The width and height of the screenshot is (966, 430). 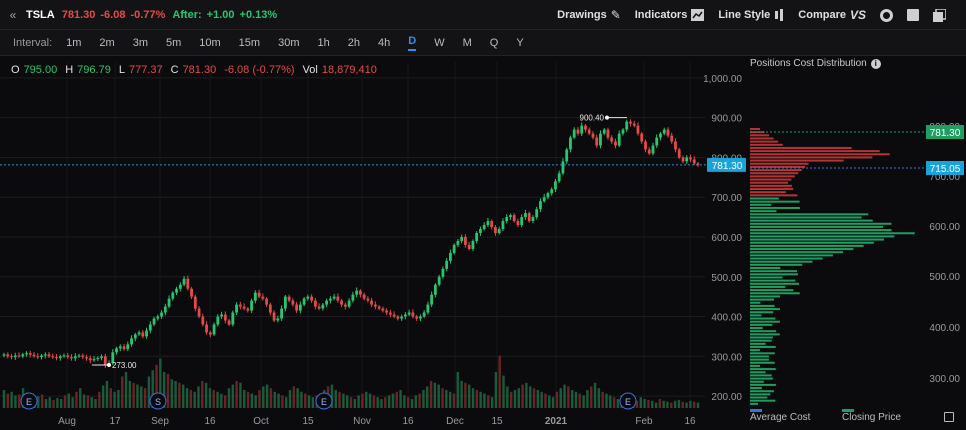 I want to click on interval-30m: 30m, so click(x=289, y=42).